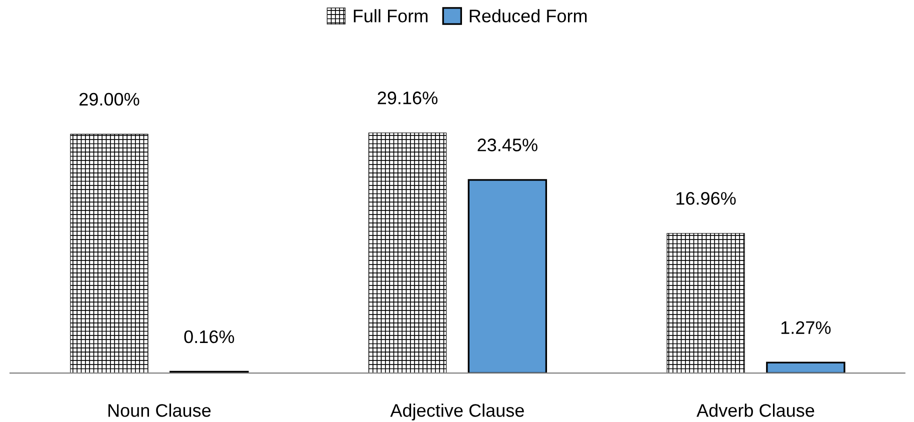 Image resolution: width=914 pixels, height=422 pixels. Describe the element at coordinates (391, 15) in the screenshot. I see `legend-label: Full Form` at that location.